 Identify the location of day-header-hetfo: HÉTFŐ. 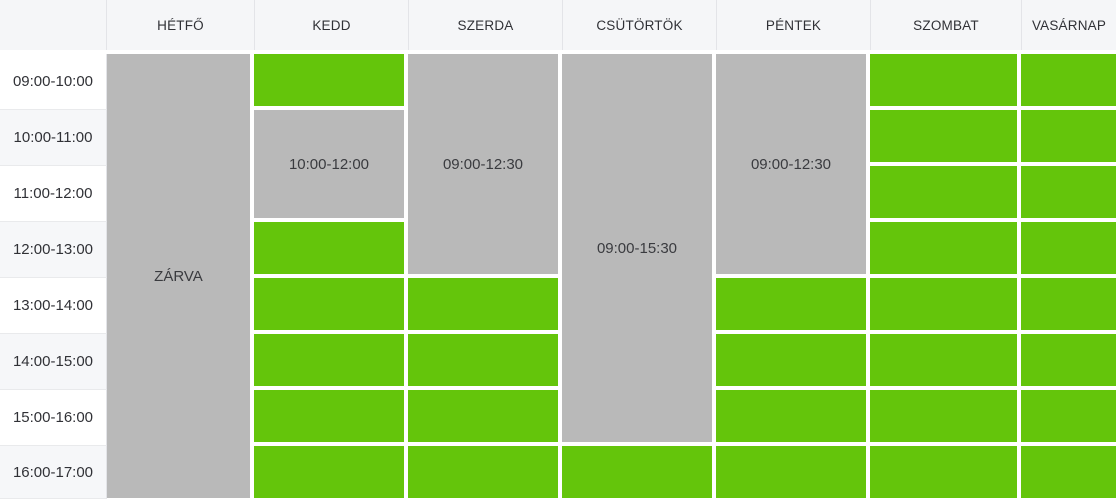
(180, 25).